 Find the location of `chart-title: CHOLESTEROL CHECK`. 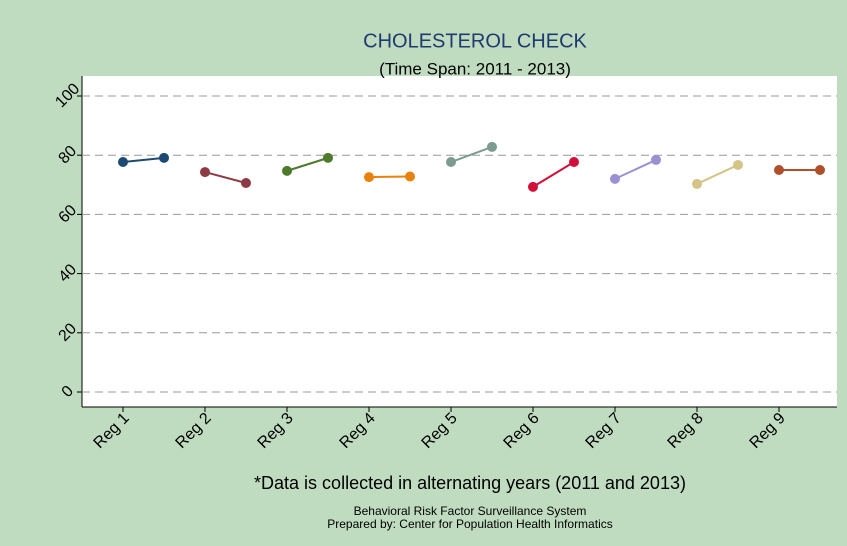

chart-title: CHOLESTEROL CHECK is located at coordinates (475, 41).